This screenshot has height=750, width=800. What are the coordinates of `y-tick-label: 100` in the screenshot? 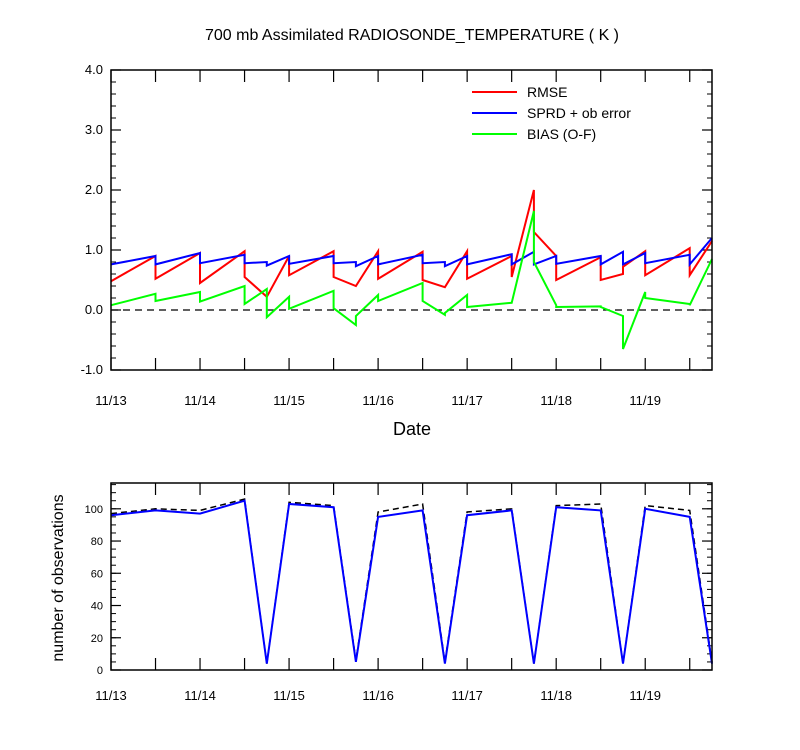 It's located at (94, 510).